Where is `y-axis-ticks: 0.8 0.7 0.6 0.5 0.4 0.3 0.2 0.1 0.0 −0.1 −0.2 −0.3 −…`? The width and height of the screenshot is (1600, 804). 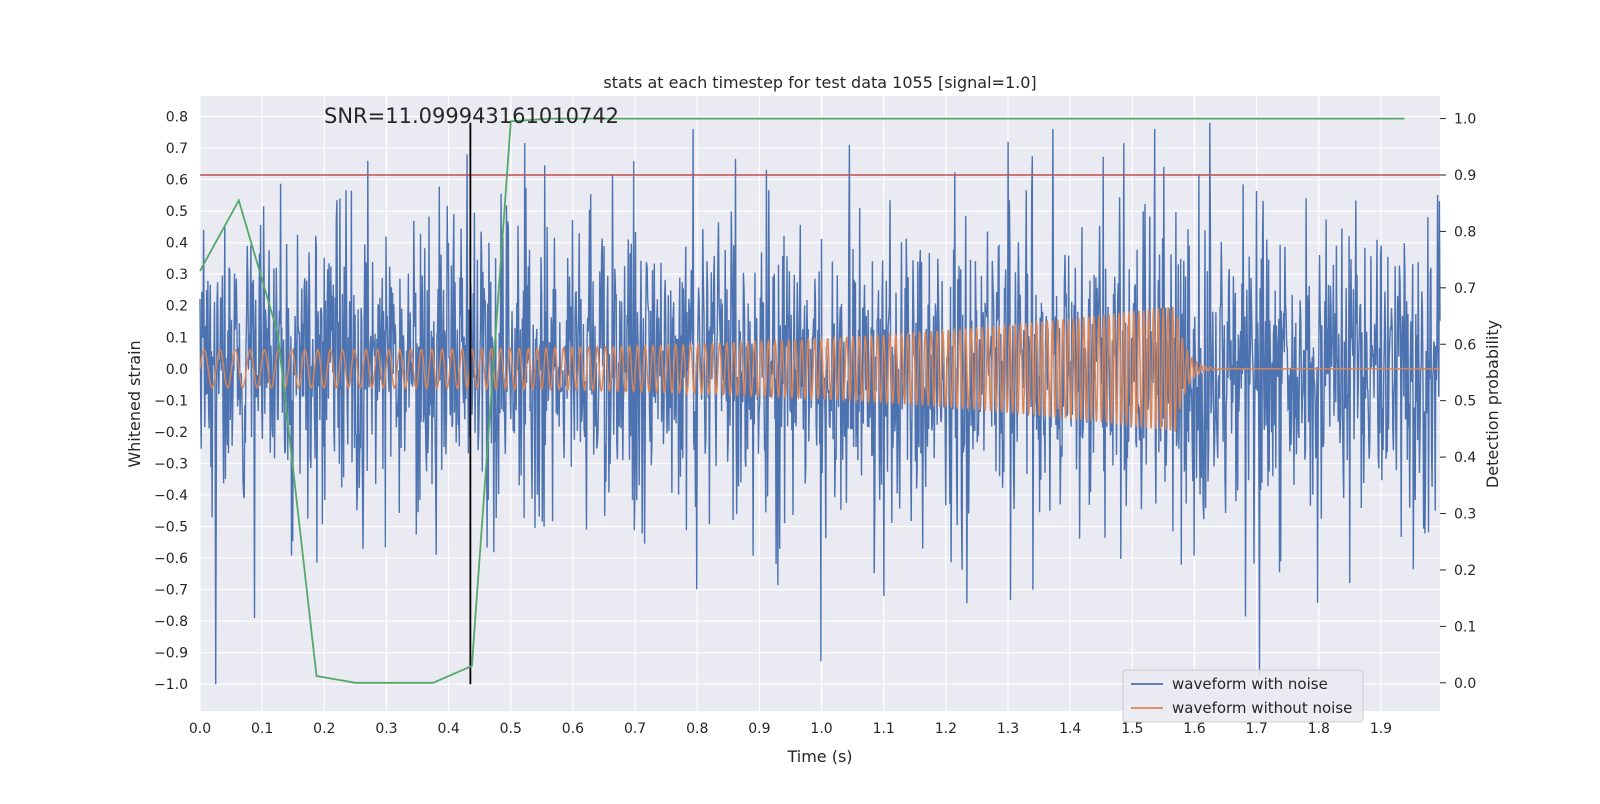
y-axis-ticks: 0.8 0.7 0.6 0.5 0.4 0.3 0.2 0.1 0.0 −0.1 −0.2 −0.3 −… is located at coordinates (171, 402).